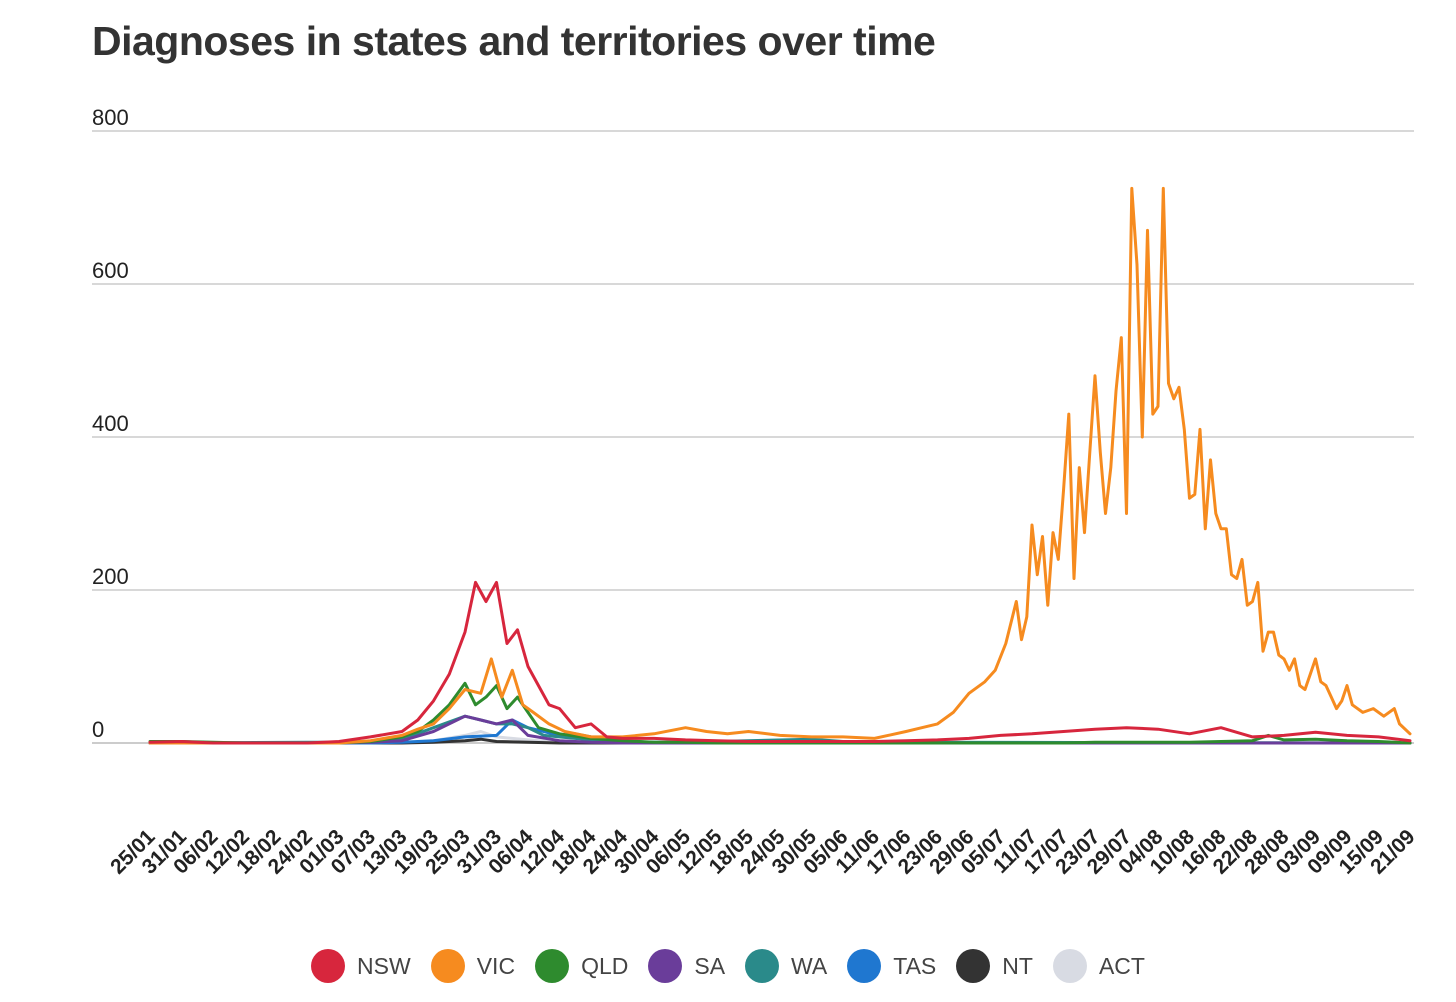 The height and width of the screenshot is (1002, 1456). I want to click on y-axis-ticks: 0 200 400 600 800, so click(110, 423).